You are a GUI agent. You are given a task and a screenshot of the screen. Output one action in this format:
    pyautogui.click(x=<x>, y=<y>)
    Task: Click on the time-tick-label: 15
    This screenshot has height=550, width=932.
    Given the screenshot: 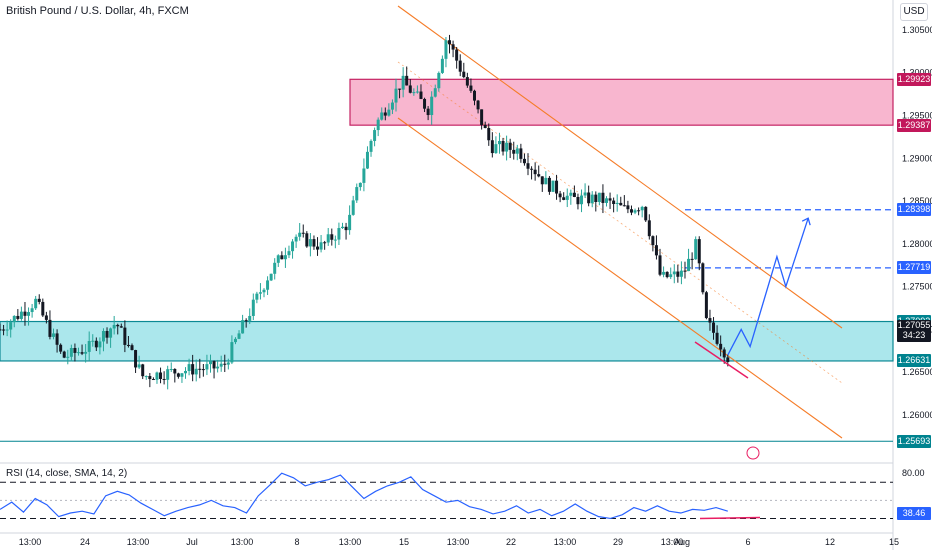 What is the action you would take?
    pyautogui.click(x=404, y=542)
    